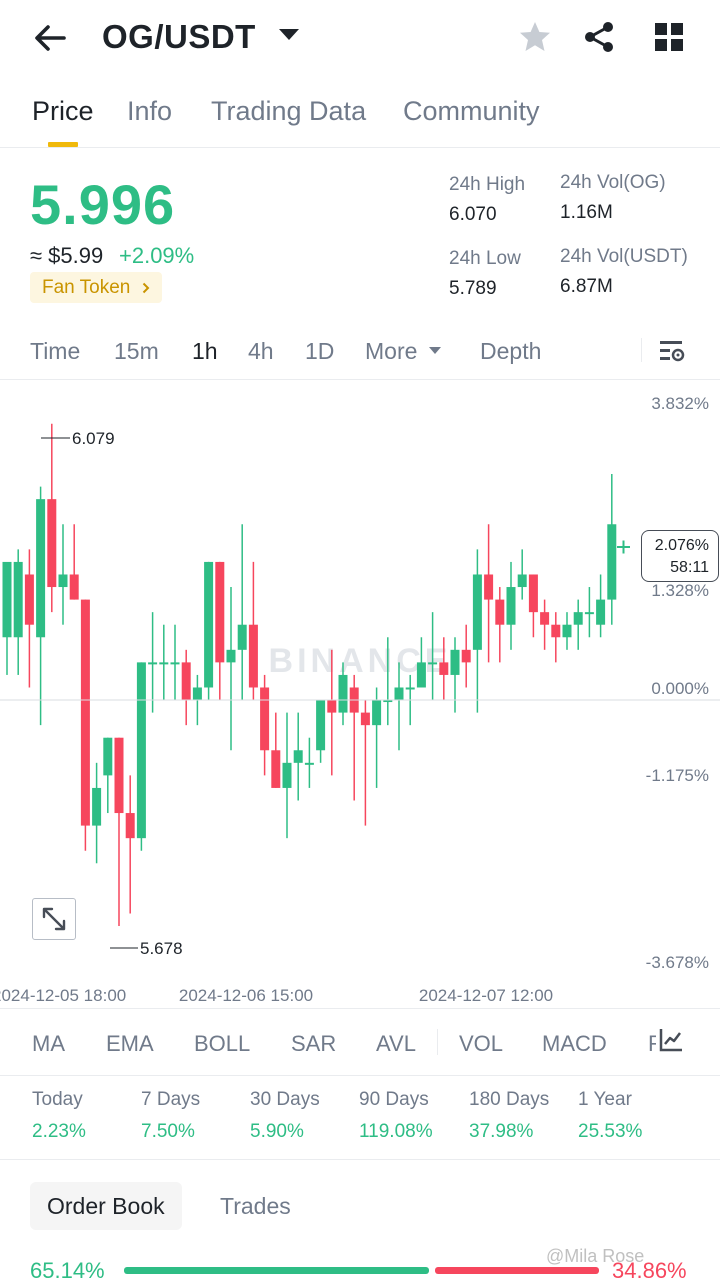 The image size is (720, 1281). Describe the element at coordinates (289, 111) in the screenshot. I see `tab-trading-data: Trading Data` at that location.